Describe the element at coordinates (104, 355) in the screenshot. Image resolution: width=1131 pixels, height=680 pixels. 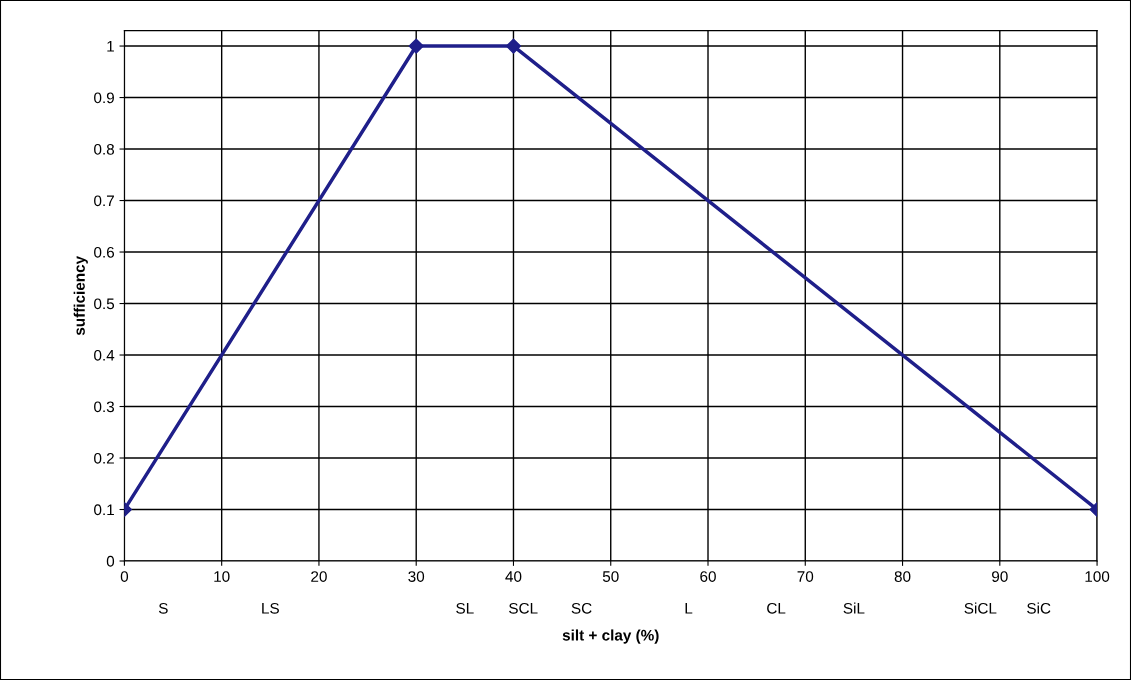
I see `y-tick-label: 0.4` at that location.